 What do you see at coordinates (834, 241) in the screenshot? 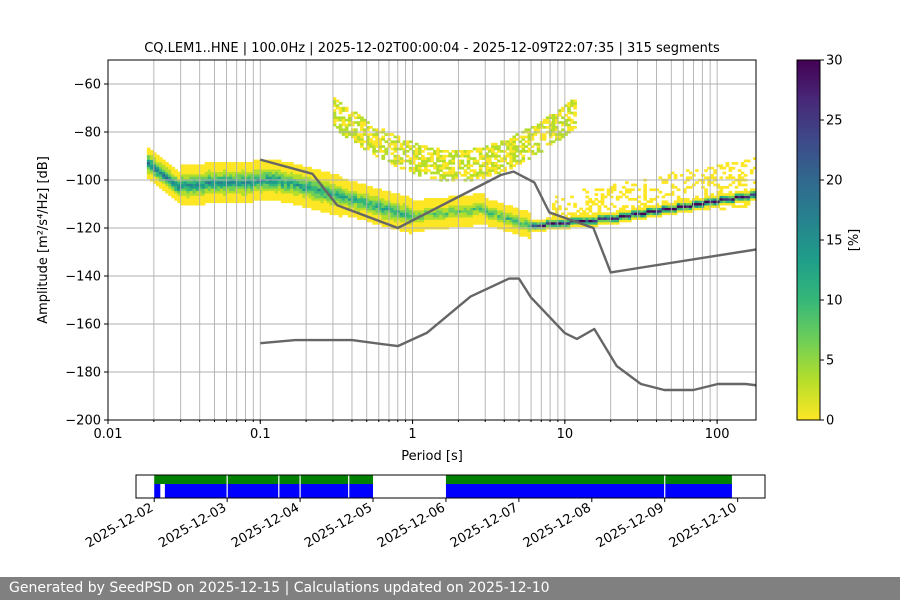
I see `colorbar-tick-label: 15` at bounding box center [834, 241].